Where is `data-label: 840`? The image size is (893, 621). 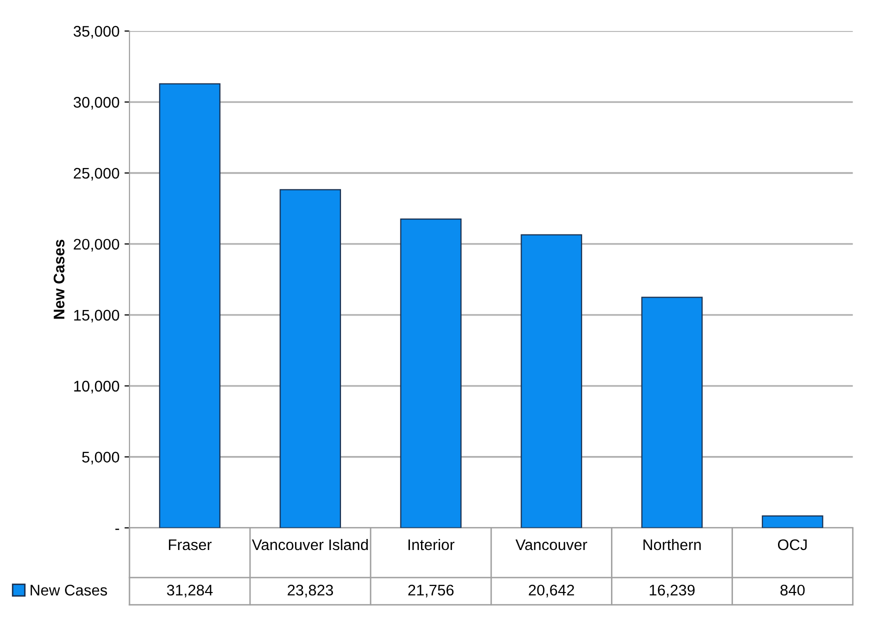 data-label: 840 is located at coordinates (792, 590).